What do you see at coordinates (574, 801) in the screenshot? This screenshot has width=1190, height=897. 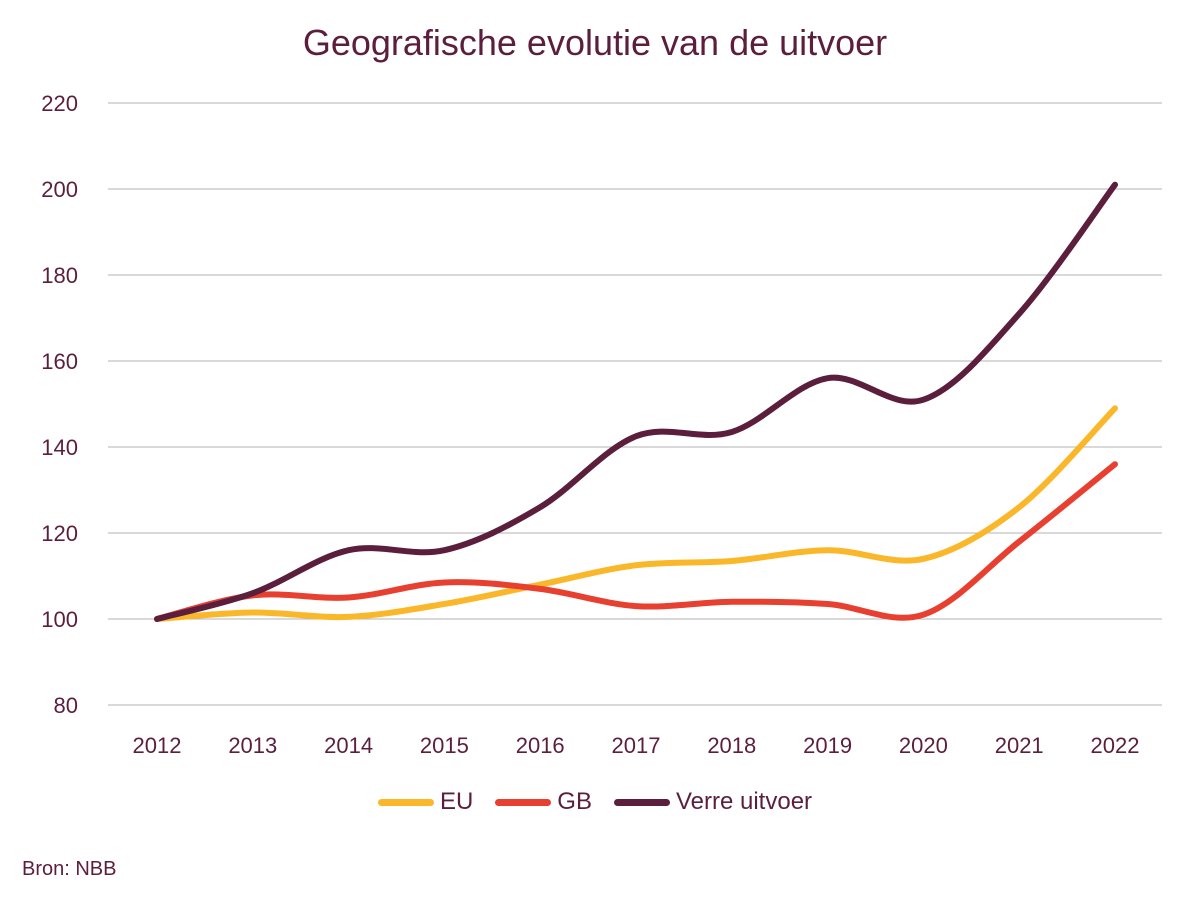 I see `legend-label: GB` at bounding box center [574, 801].